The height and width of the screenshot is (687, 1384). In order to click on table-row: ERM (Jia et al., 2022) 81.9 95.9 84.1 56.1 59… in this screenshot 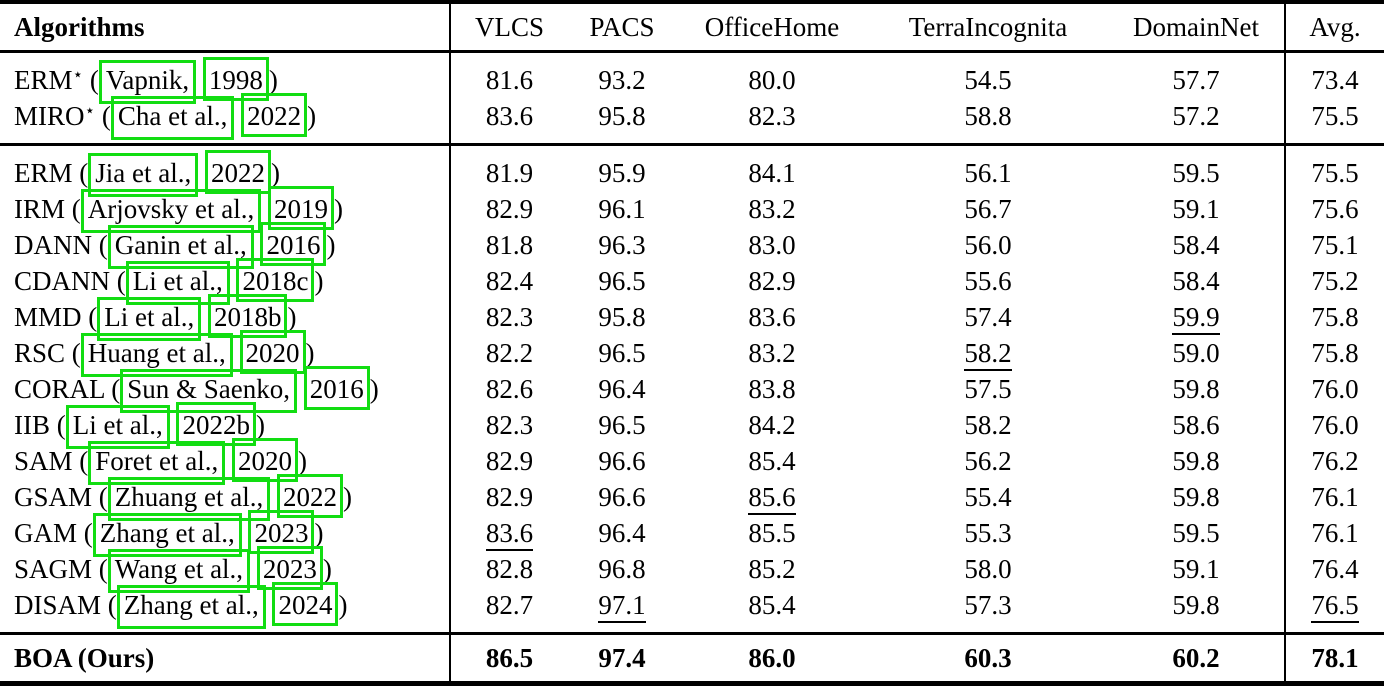, I will do `click(692, 170)`.